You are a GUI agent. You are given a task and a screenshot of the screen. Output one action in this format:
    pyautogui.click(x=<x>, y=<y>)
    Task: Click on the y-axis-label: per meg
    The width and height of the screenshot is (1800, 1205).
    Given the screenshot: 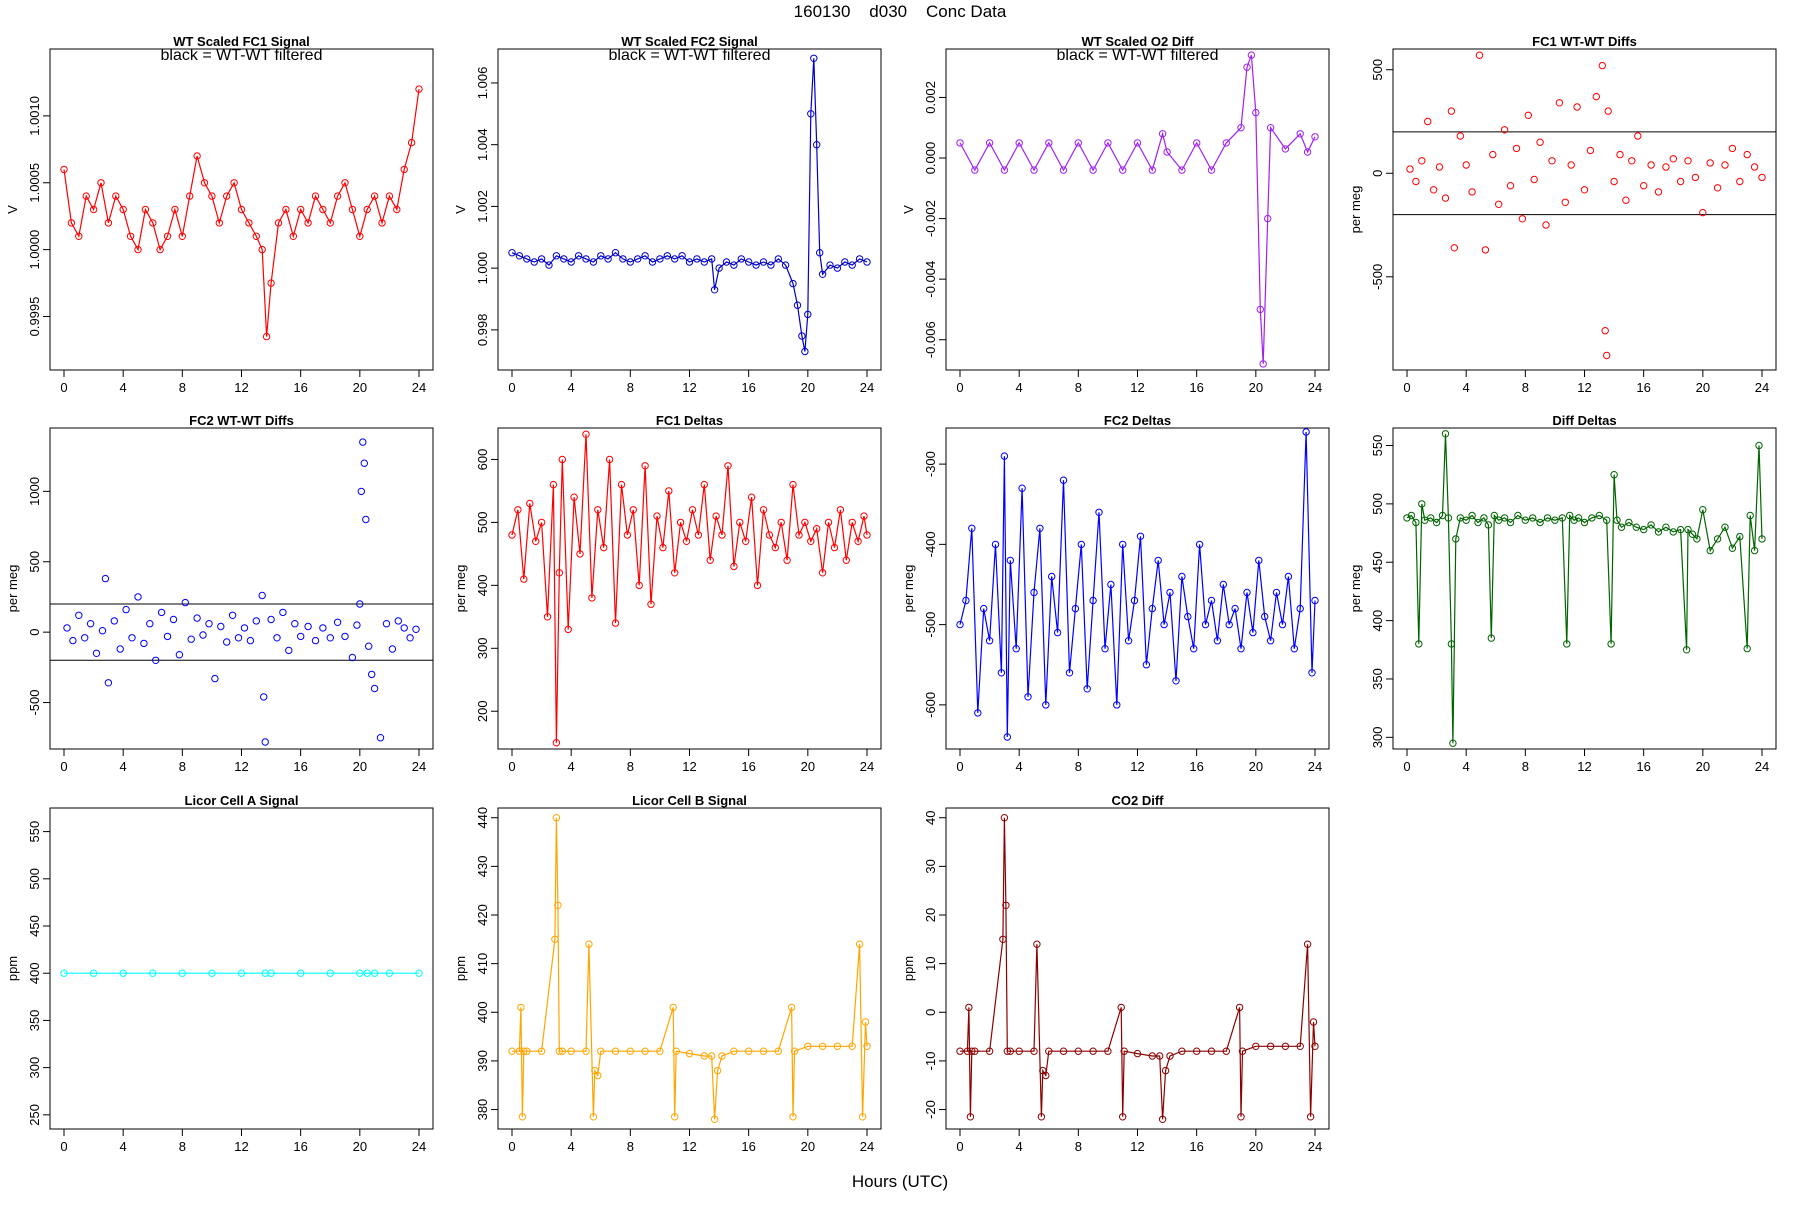 What is the action you would take?
    pyautogui.click(x=460, y=589)
    